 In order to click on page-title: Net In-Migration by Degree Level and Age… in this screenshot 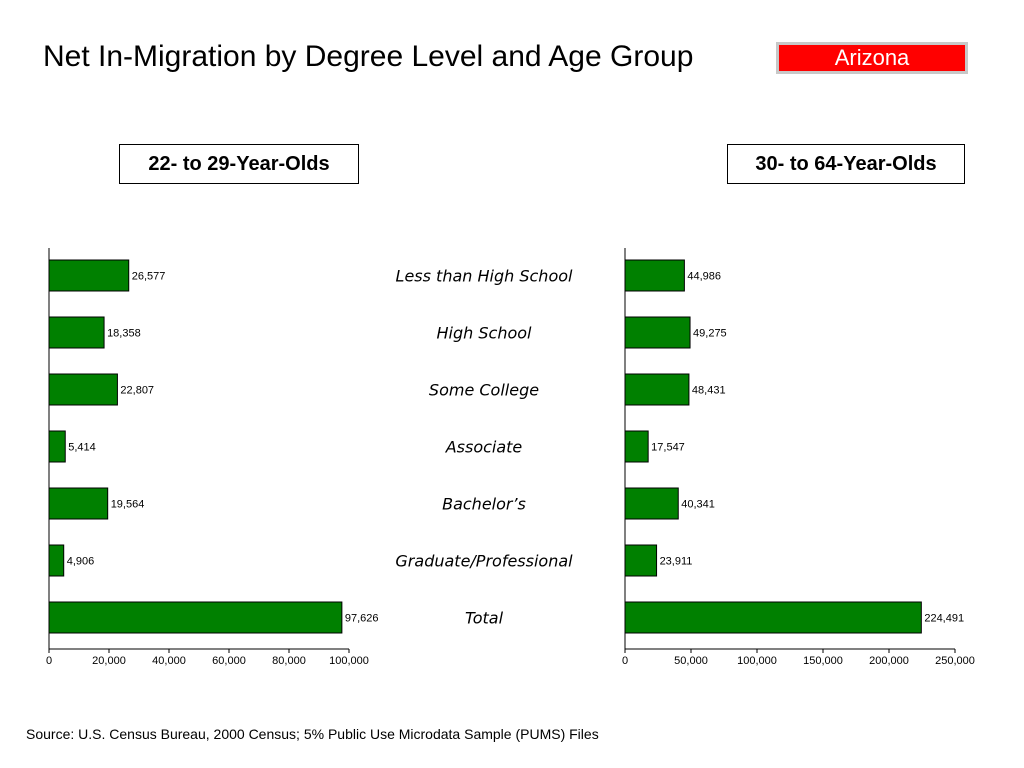, I will do `click(368, 56)`.